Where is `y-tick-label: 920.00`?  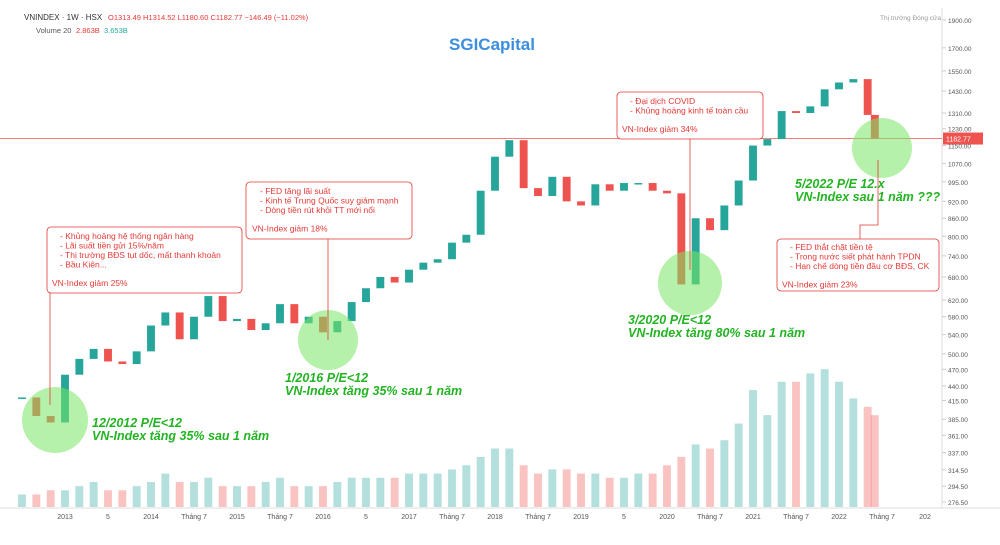 y-tick-label: 920.00 is located at coordinates (958, 202).